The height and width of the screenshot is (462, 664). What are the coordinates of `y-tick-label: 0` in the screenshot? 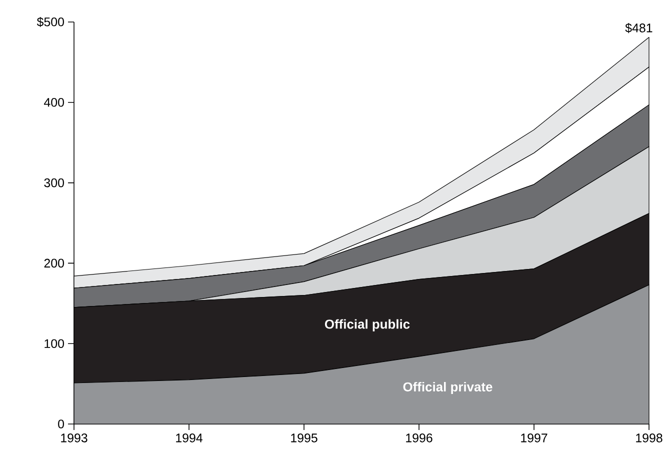 It's located at (61, 424).